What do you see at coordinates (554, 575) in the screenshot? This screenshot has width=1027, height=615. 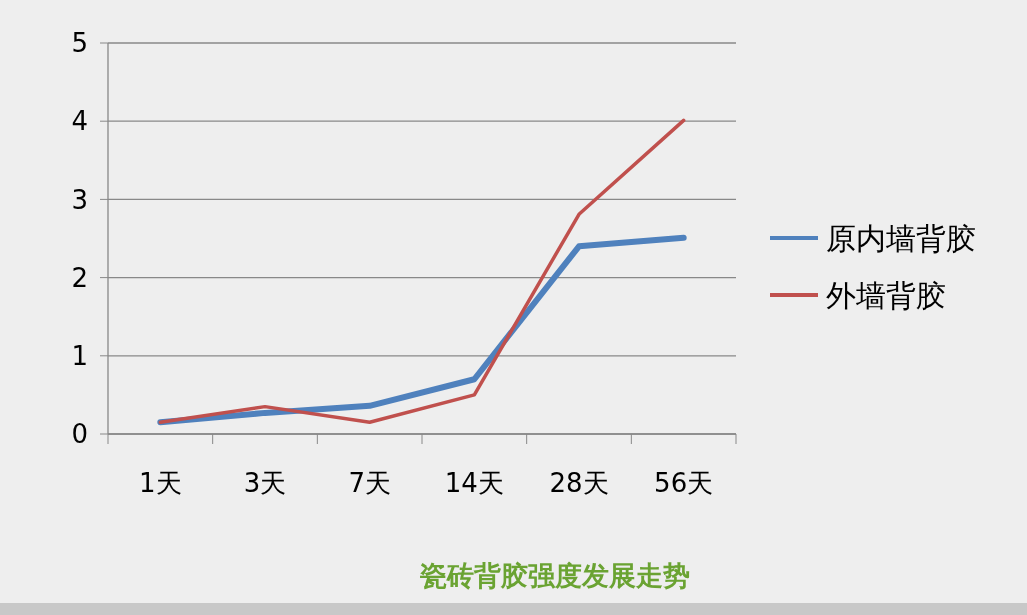 I see `text: 瓷砖背胶强度发展走势` at bounding box center [554, 575].